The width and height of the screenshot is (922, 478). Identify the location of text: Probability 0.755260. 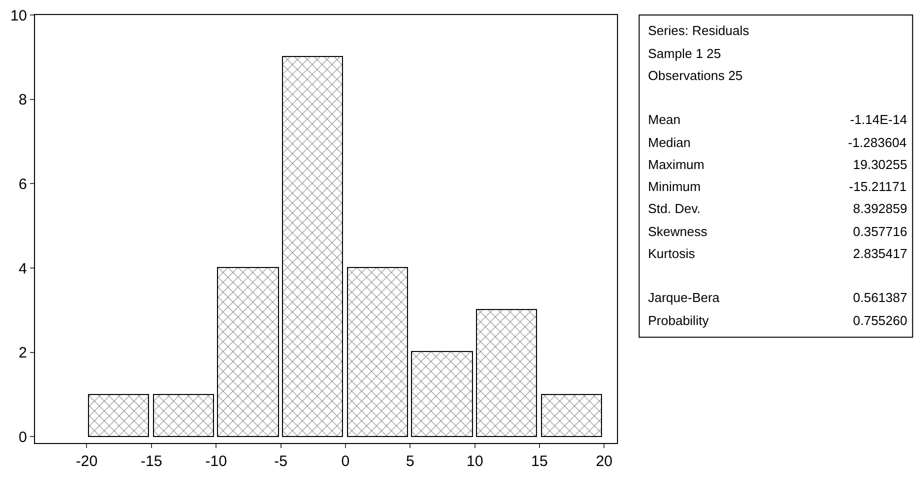
(778, 320).